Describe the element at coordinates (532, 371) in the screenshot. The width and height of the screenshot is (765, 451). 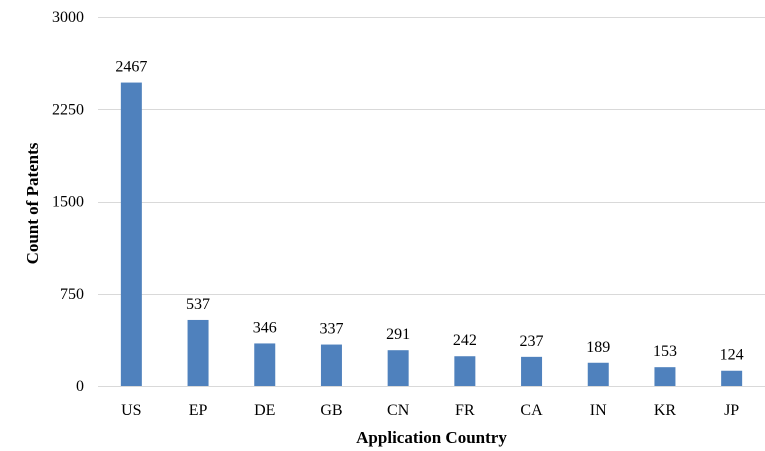
I see `bar-ca` at that location.